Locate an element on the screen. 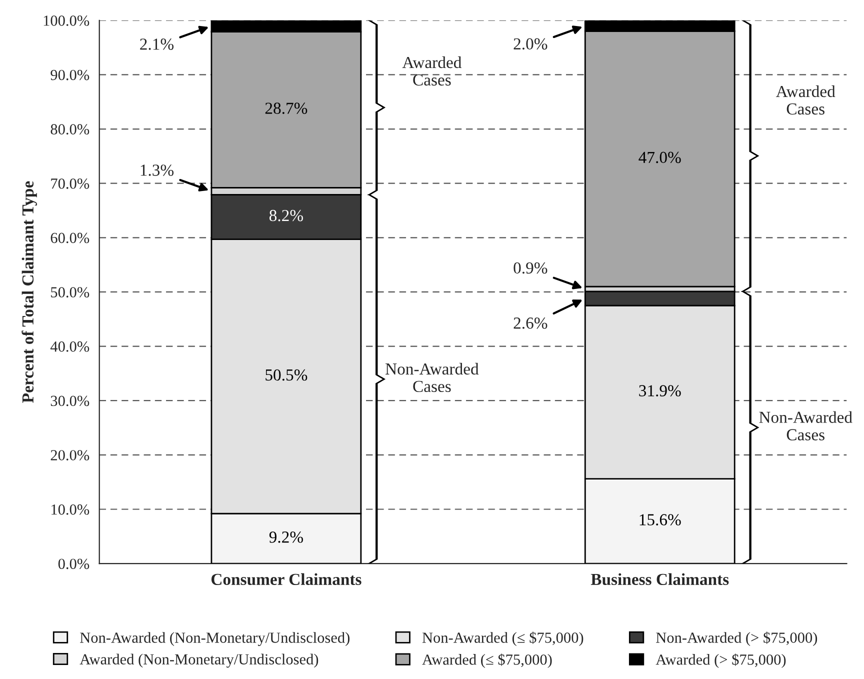 The width and height of the screenshot is (864, 679). legend-label: Non-Awarded (≤ $75,000) is located at coordinates (503, 639).